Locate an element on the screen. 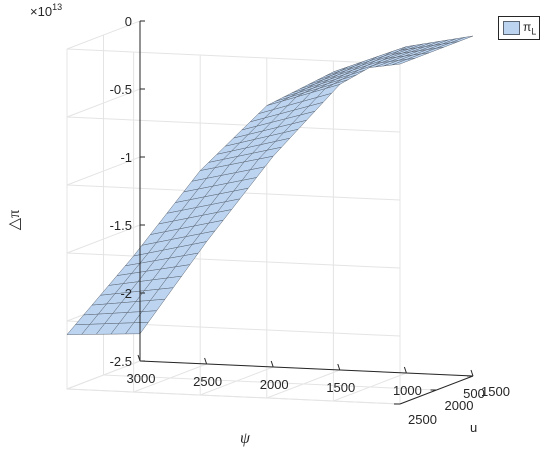 The image size is (550, 450). z-exponent-label: ×10¹³ is located at coordinates (46, 10).